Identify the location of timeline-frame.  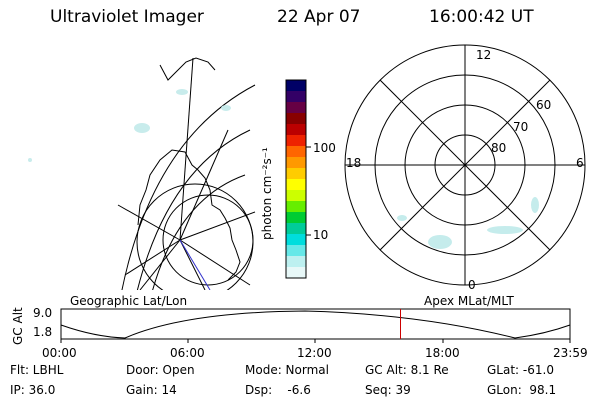
(315, 324).